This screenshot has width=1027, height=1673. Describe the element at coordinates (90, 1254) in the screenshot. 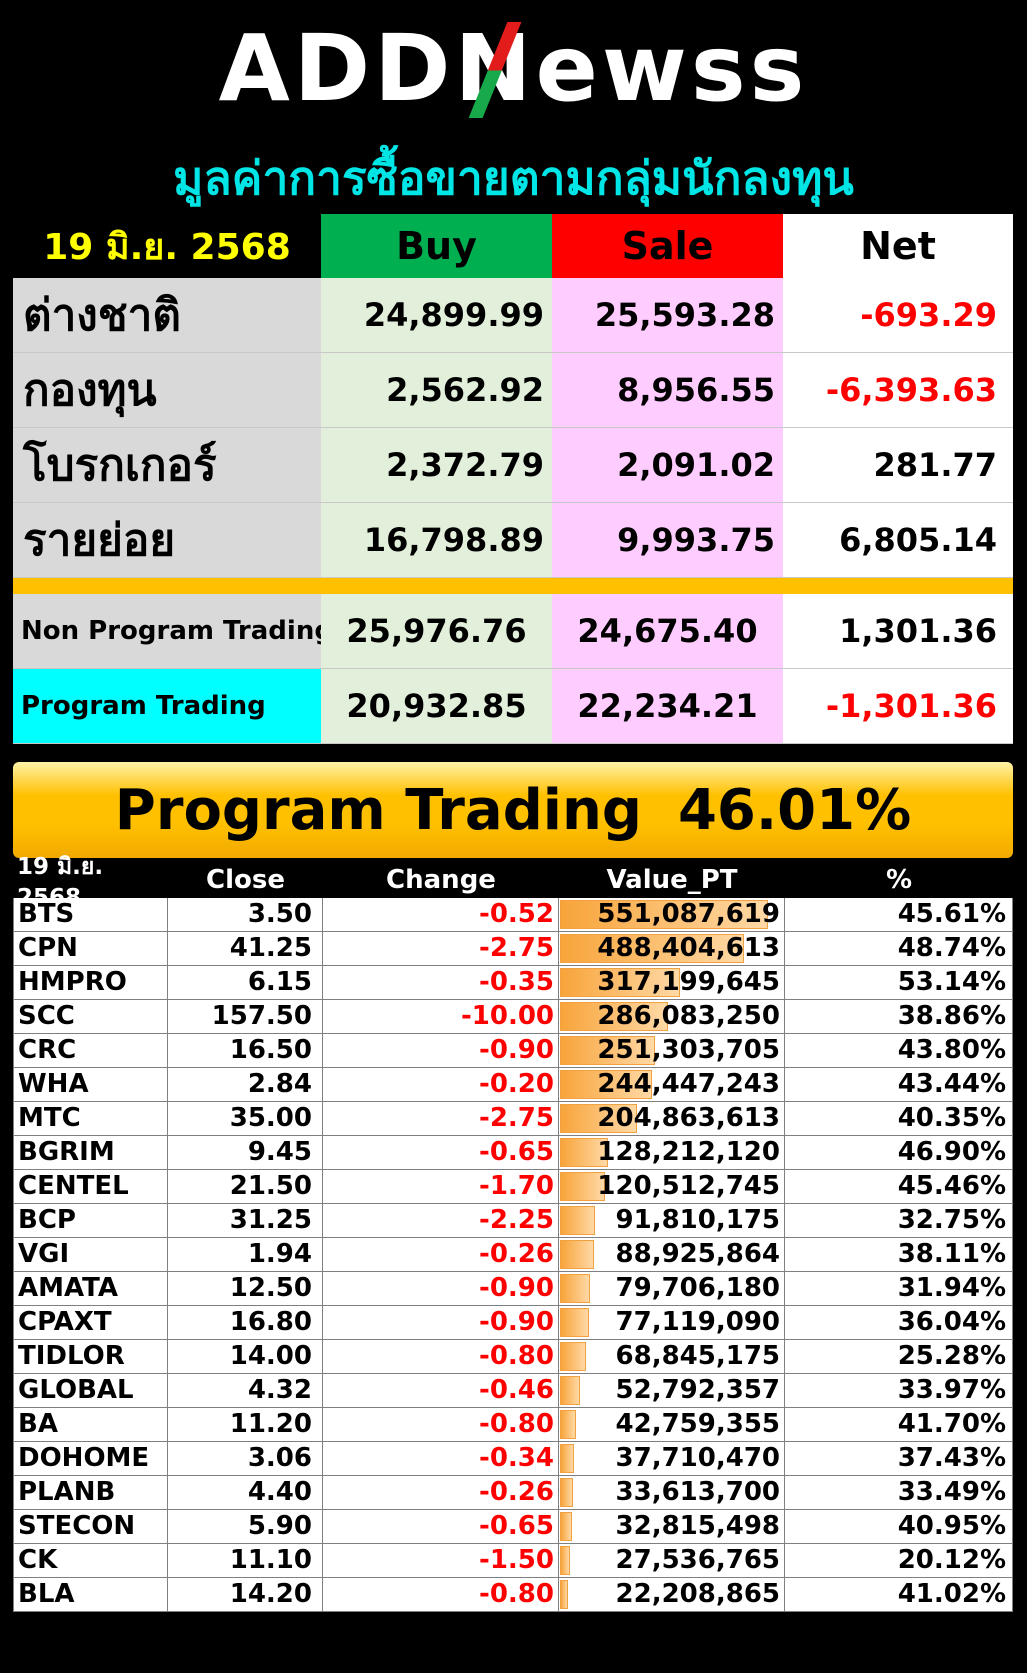

I see `stock-symbol: VGI` at that location.